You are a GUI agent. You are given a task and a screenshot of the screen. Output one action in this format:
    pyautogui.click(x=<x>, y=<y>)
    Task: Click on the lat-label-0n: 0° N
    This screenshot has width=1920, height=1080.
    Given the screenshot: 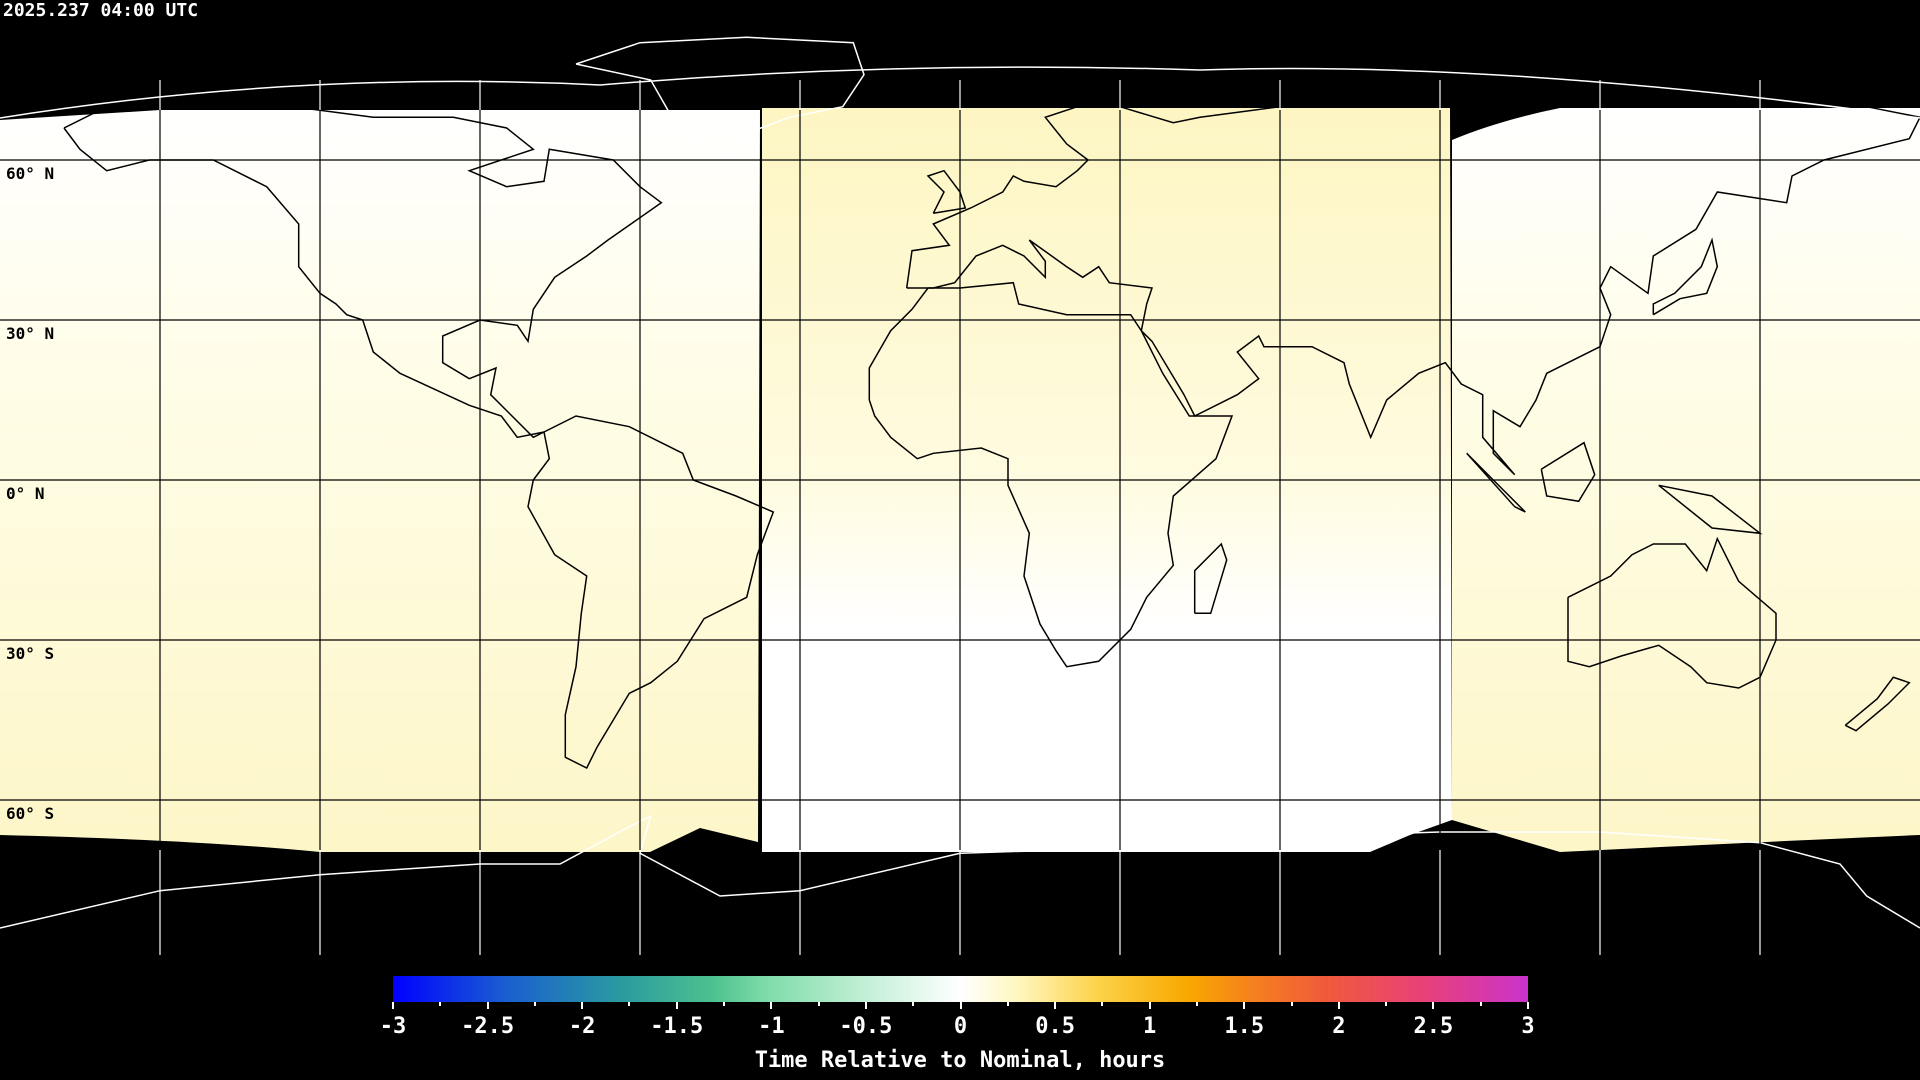 What is the action you would take?
    pyautogui.click(x=25, y=493)
    